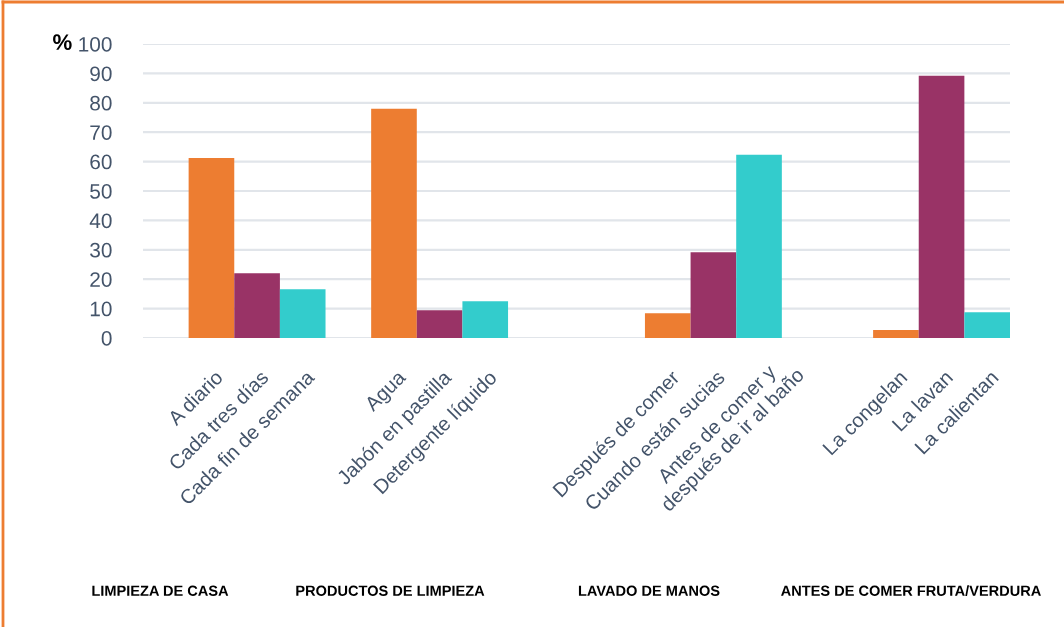  Describe the element at coordinates (101, 103) in the screenshot. I see `y-tick-label: 80` at that location.